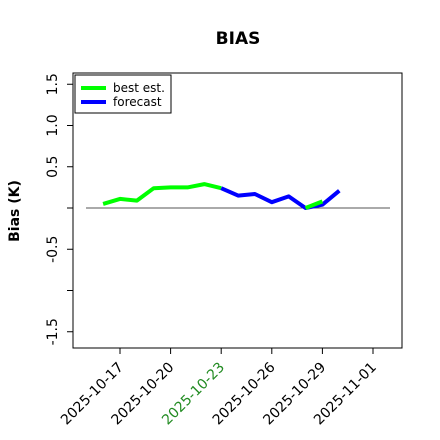 The height and width of the screenshot is (440, 440). Describe the element at coordinates (139, 88) in the screenshot. I see `legend-label-best-est: best est.` at that location.